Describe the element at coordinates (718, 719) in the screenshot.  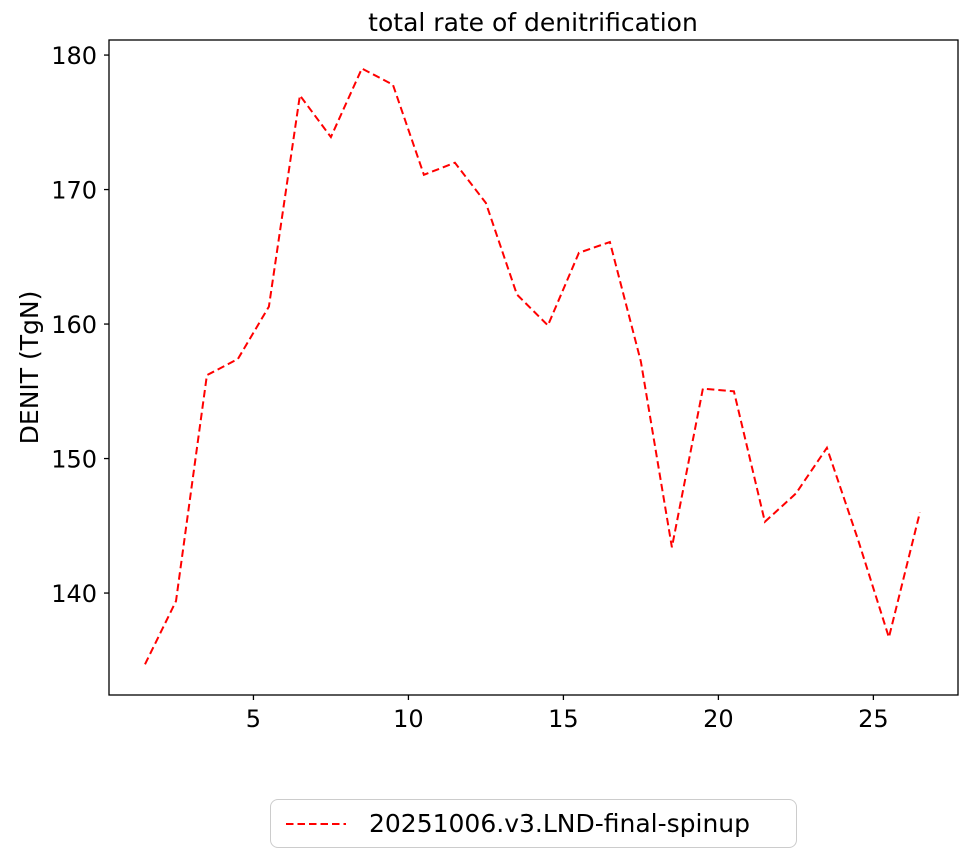
I see `x-tick-label: 20` at that location.